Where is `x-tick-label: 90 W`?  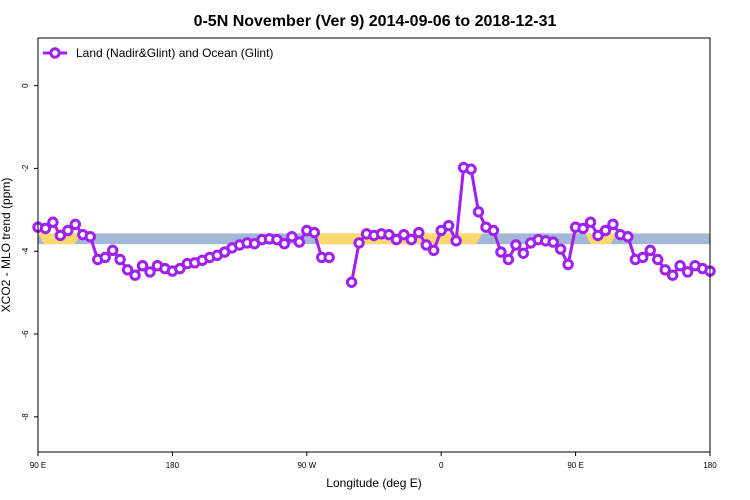
x-tick-label: 90 W is located at coordinates (306, 465).